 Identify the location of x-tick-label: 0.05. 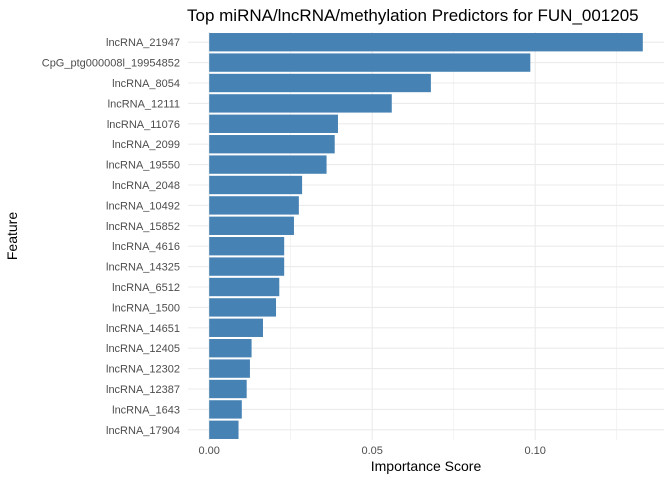
(371, 451).